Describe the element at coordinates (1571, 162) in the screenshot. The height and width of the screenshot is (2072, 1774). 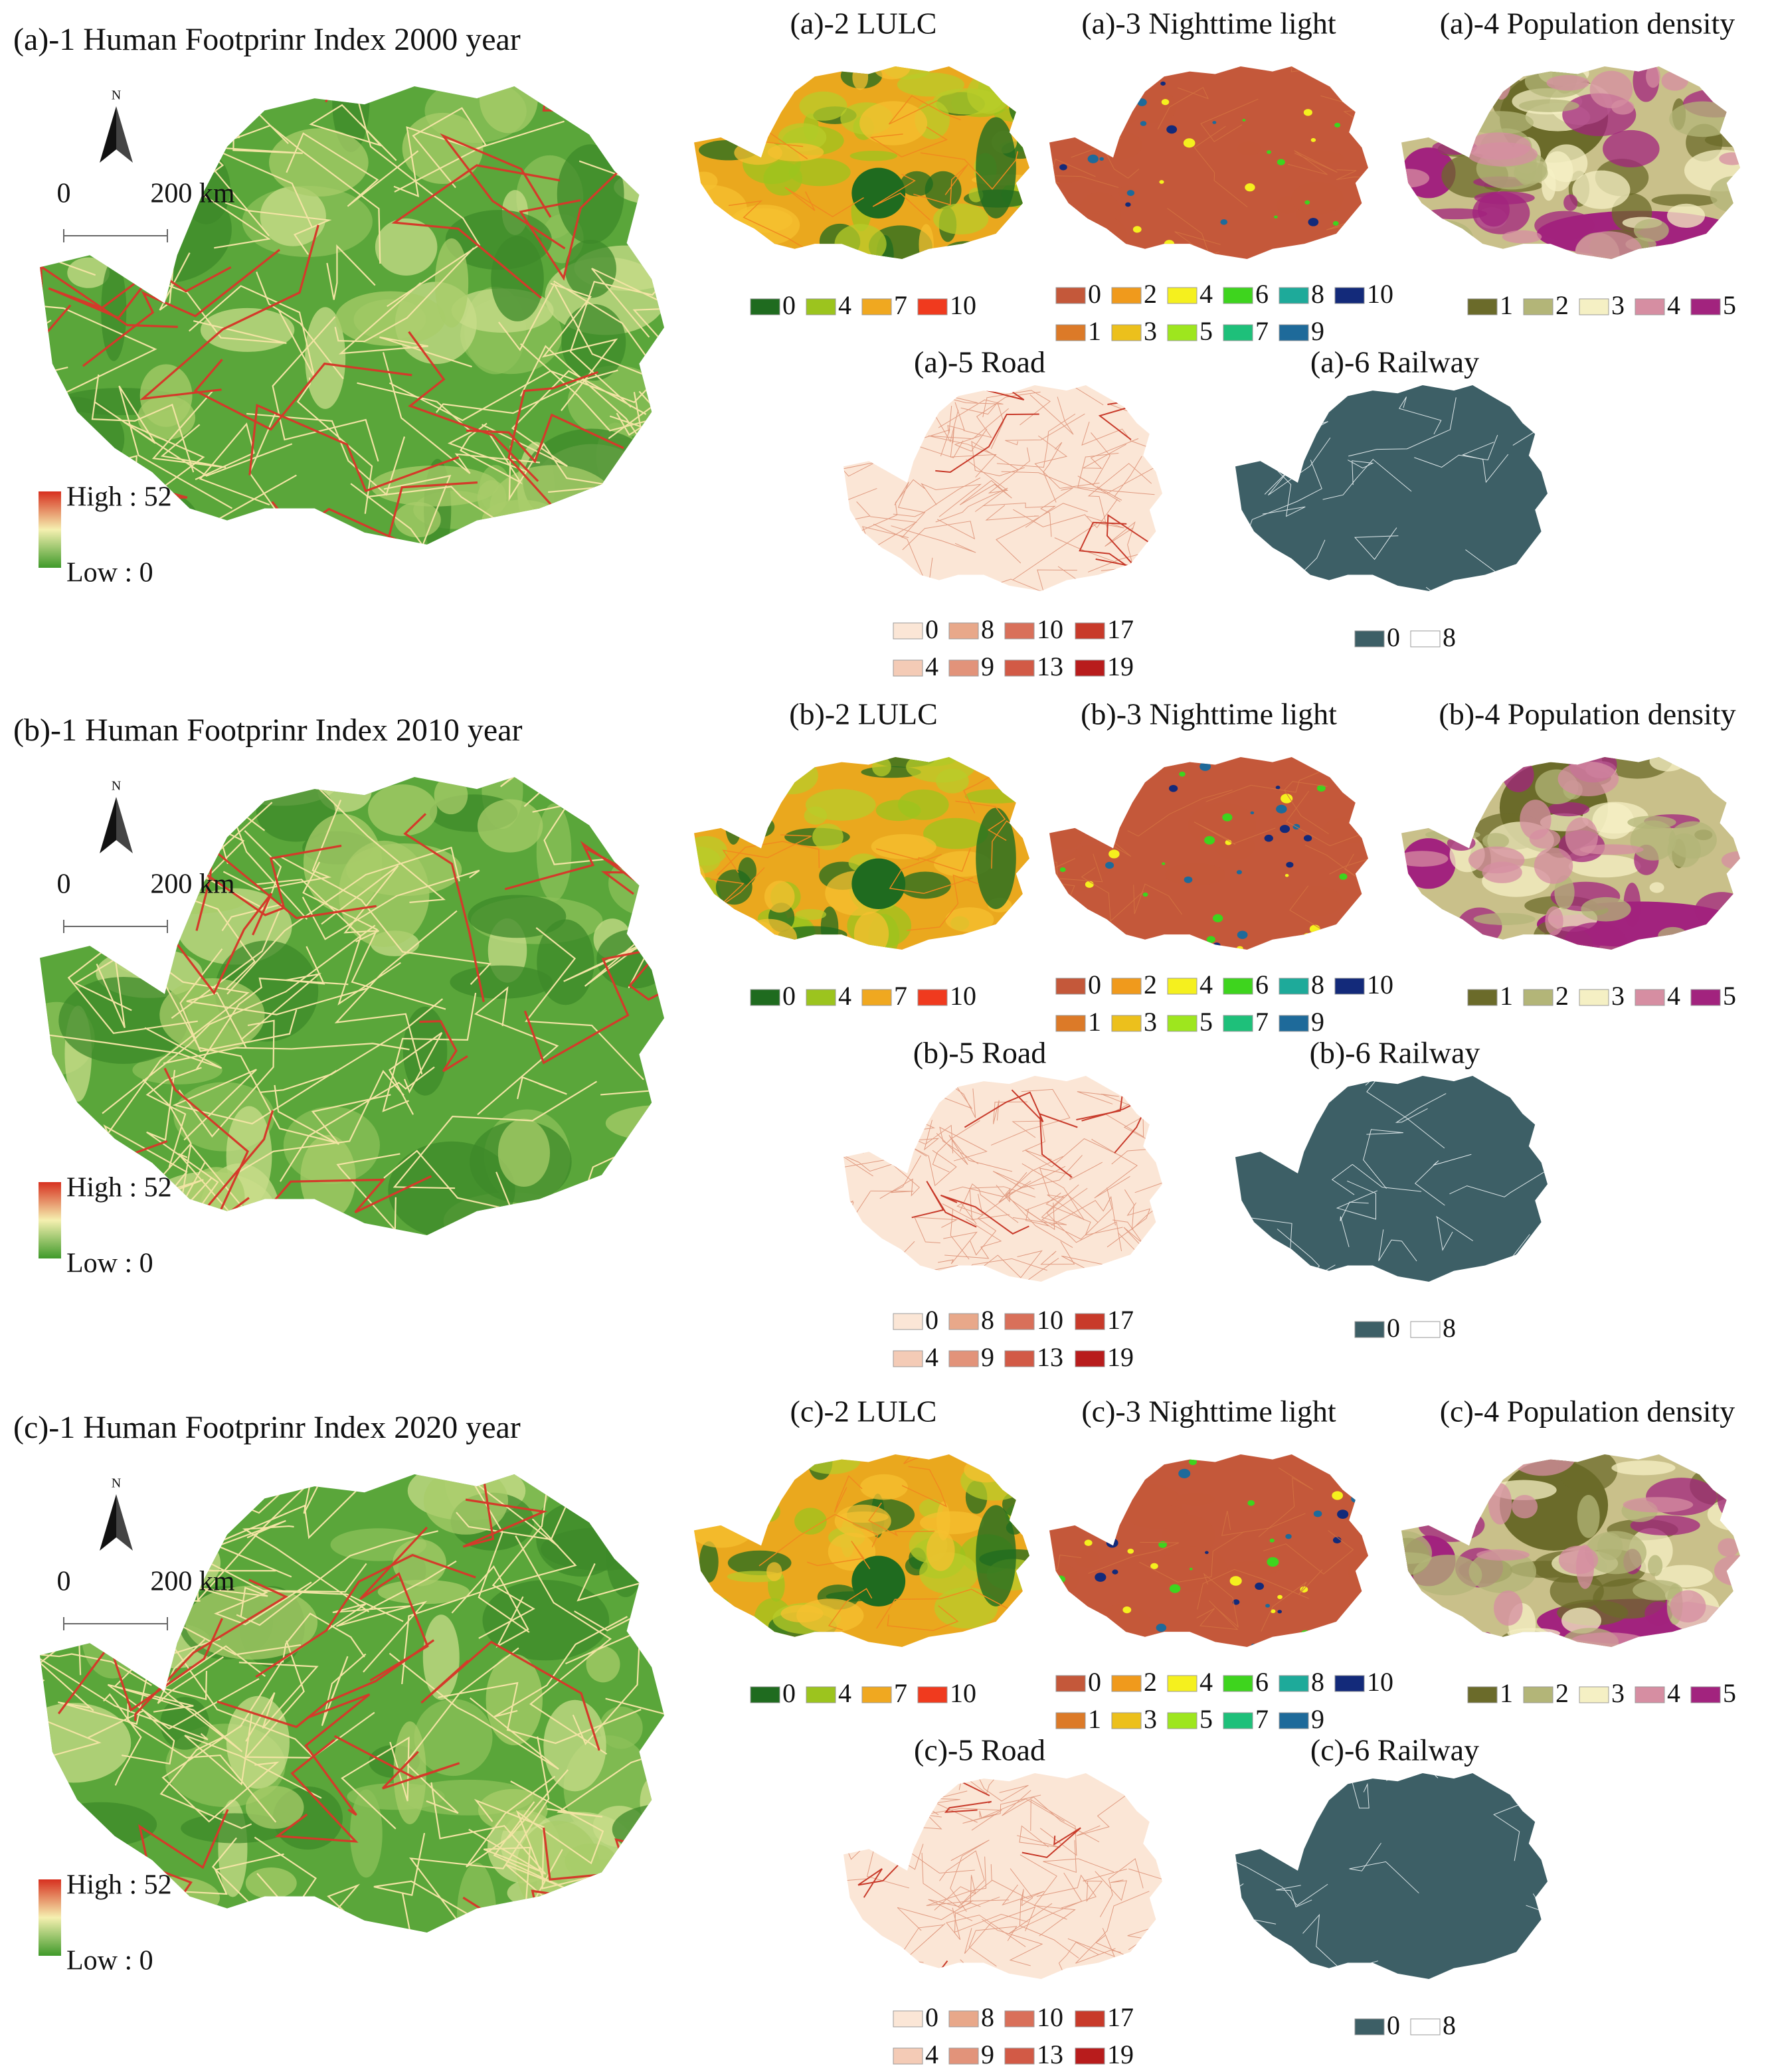
I see `map` at that location.